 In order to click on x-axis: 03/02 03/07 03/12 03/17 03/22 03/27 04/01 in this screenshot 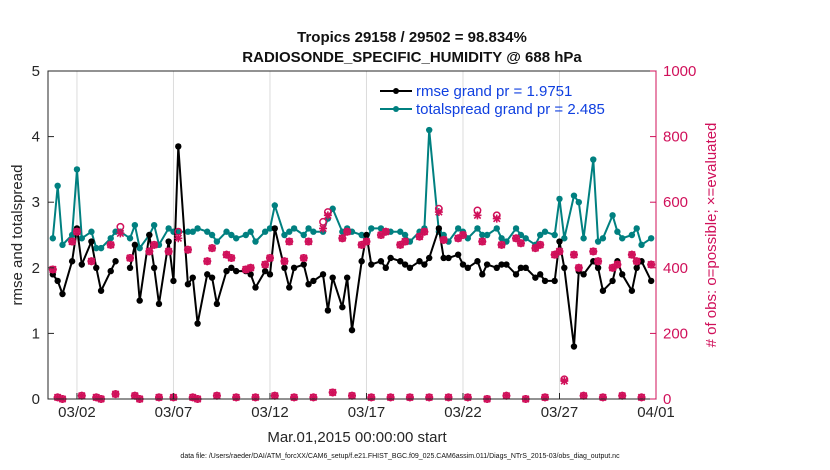, I will do `click(366, 407)`.